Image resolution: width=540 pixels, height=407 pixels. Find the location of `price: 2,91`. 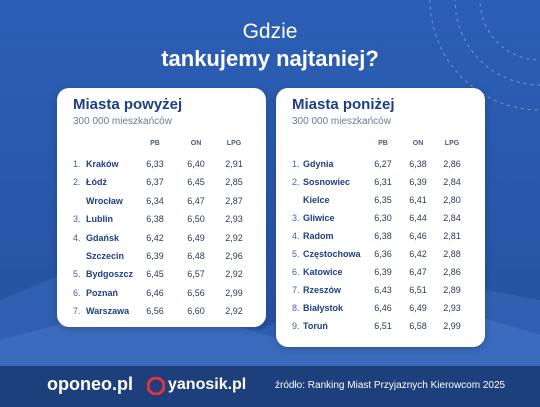

price: 2,91 is located at coordinates (234, 164).